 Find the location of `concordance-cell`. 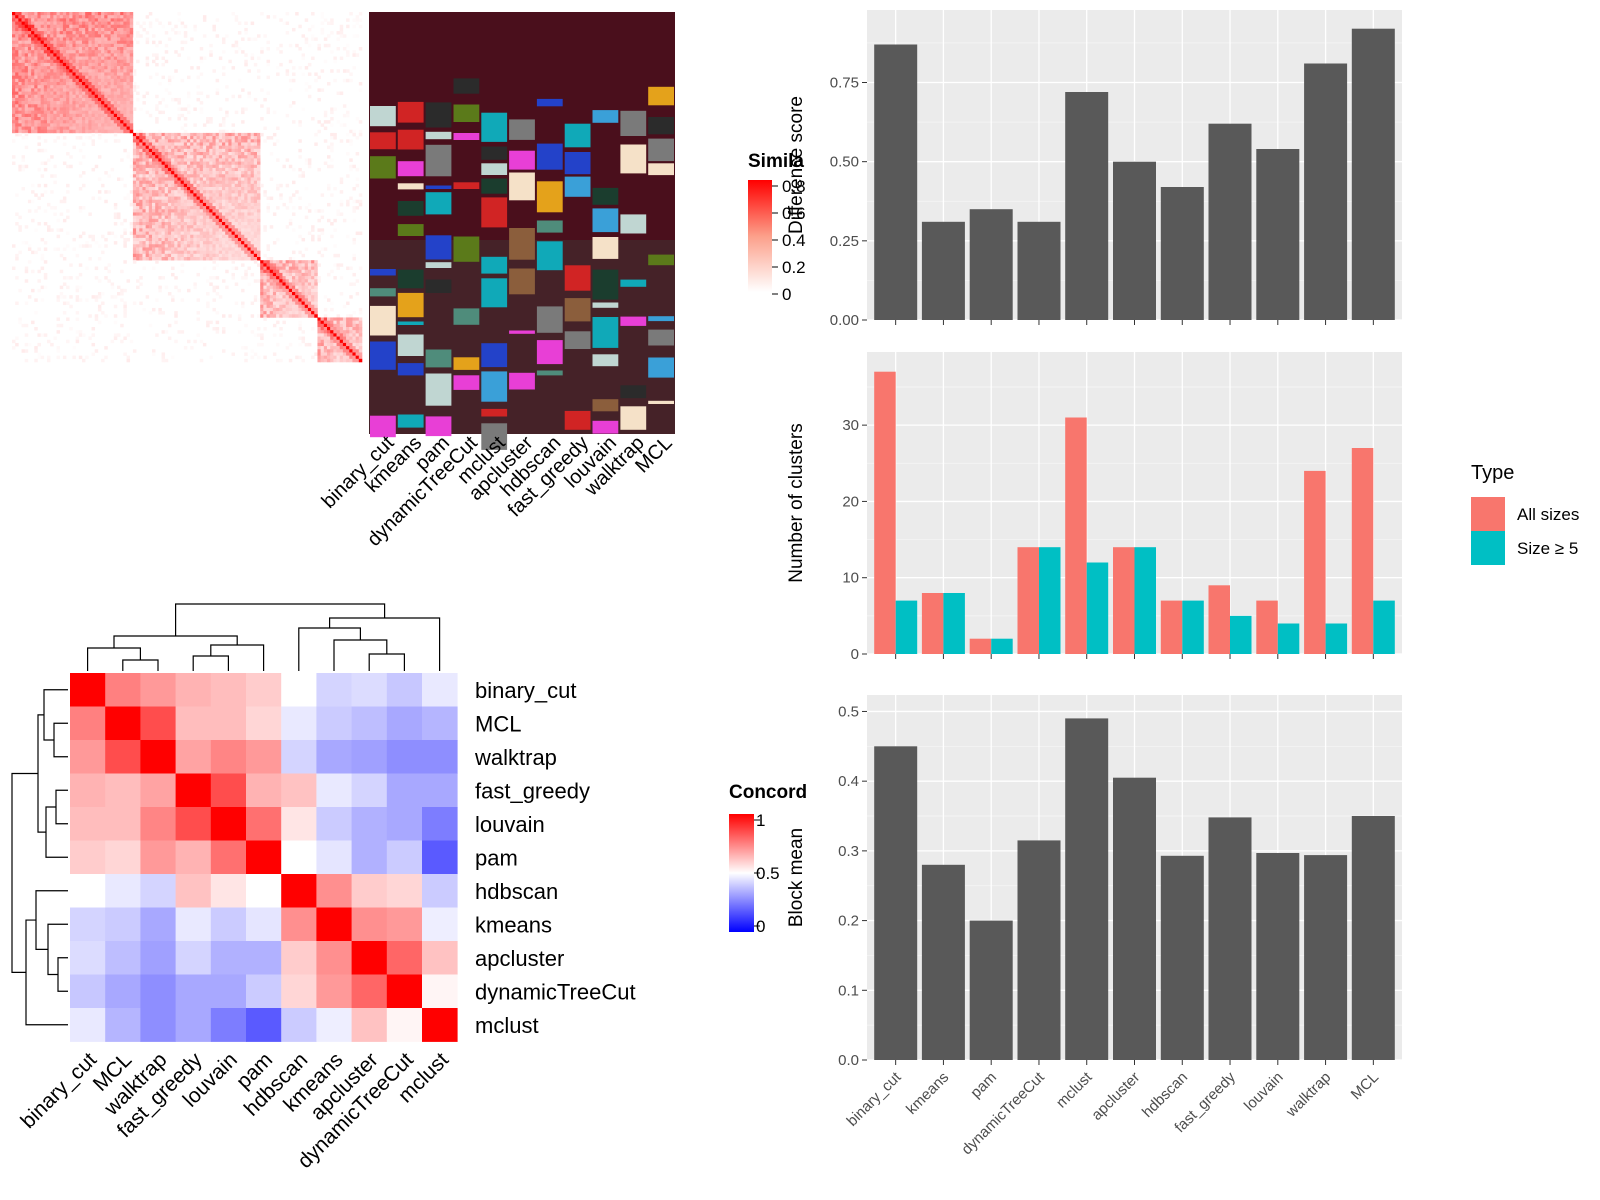

concordance-cell is located at coordinates (369, 757).